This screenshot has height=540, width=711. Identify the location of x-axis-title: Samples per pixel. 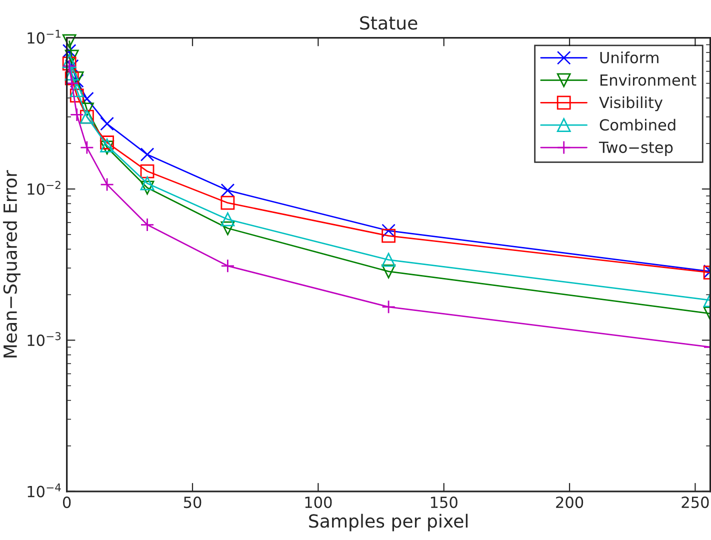
(388, 523).